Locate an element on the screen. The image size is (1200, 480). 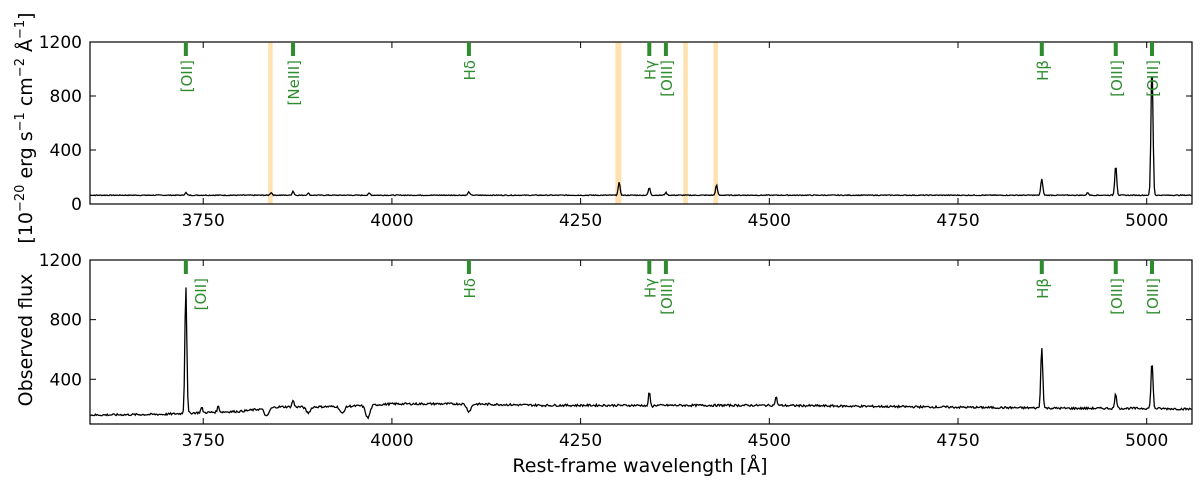
line-label: [NeIII] is located at coordinates (294, 82).